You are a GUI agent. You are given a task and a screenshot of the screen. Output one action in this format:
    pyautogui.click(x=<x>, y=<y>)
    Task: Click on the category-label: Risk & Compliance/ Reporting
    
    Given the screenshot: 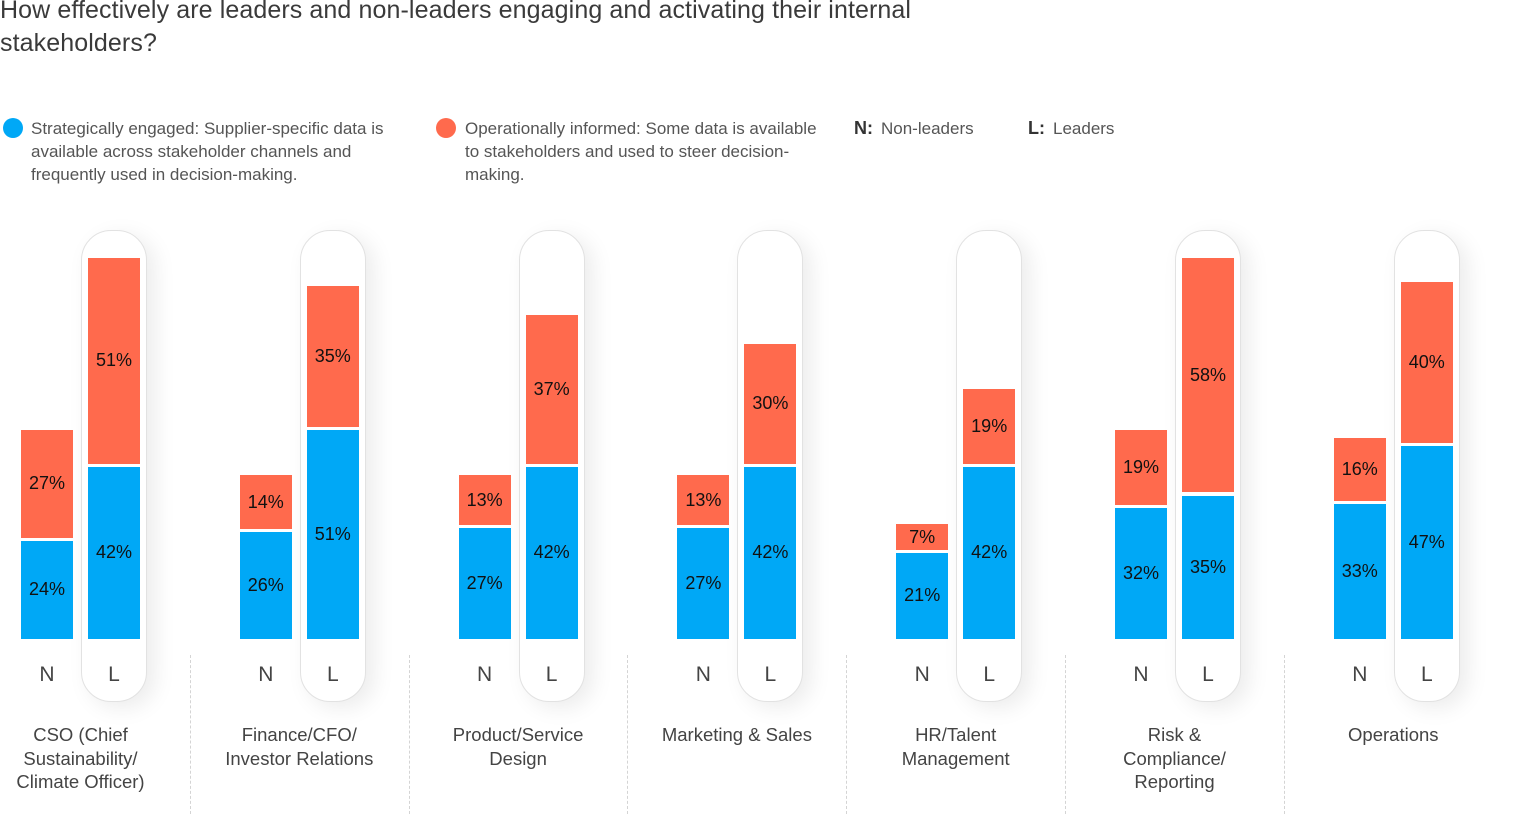 What is the action you would take?
    pyautogui.click(x=1174, y=758)
    